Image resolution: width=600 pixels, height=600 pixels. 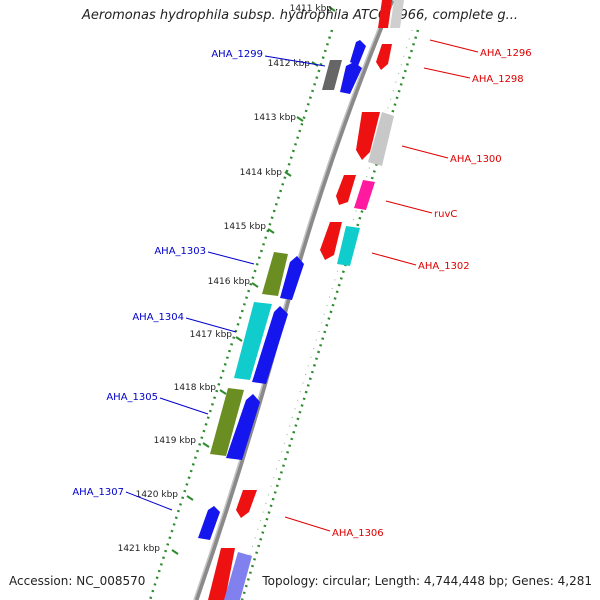 I want to click on gene-label-aha-1304: AHA_1304, so click(x=158, y=317).